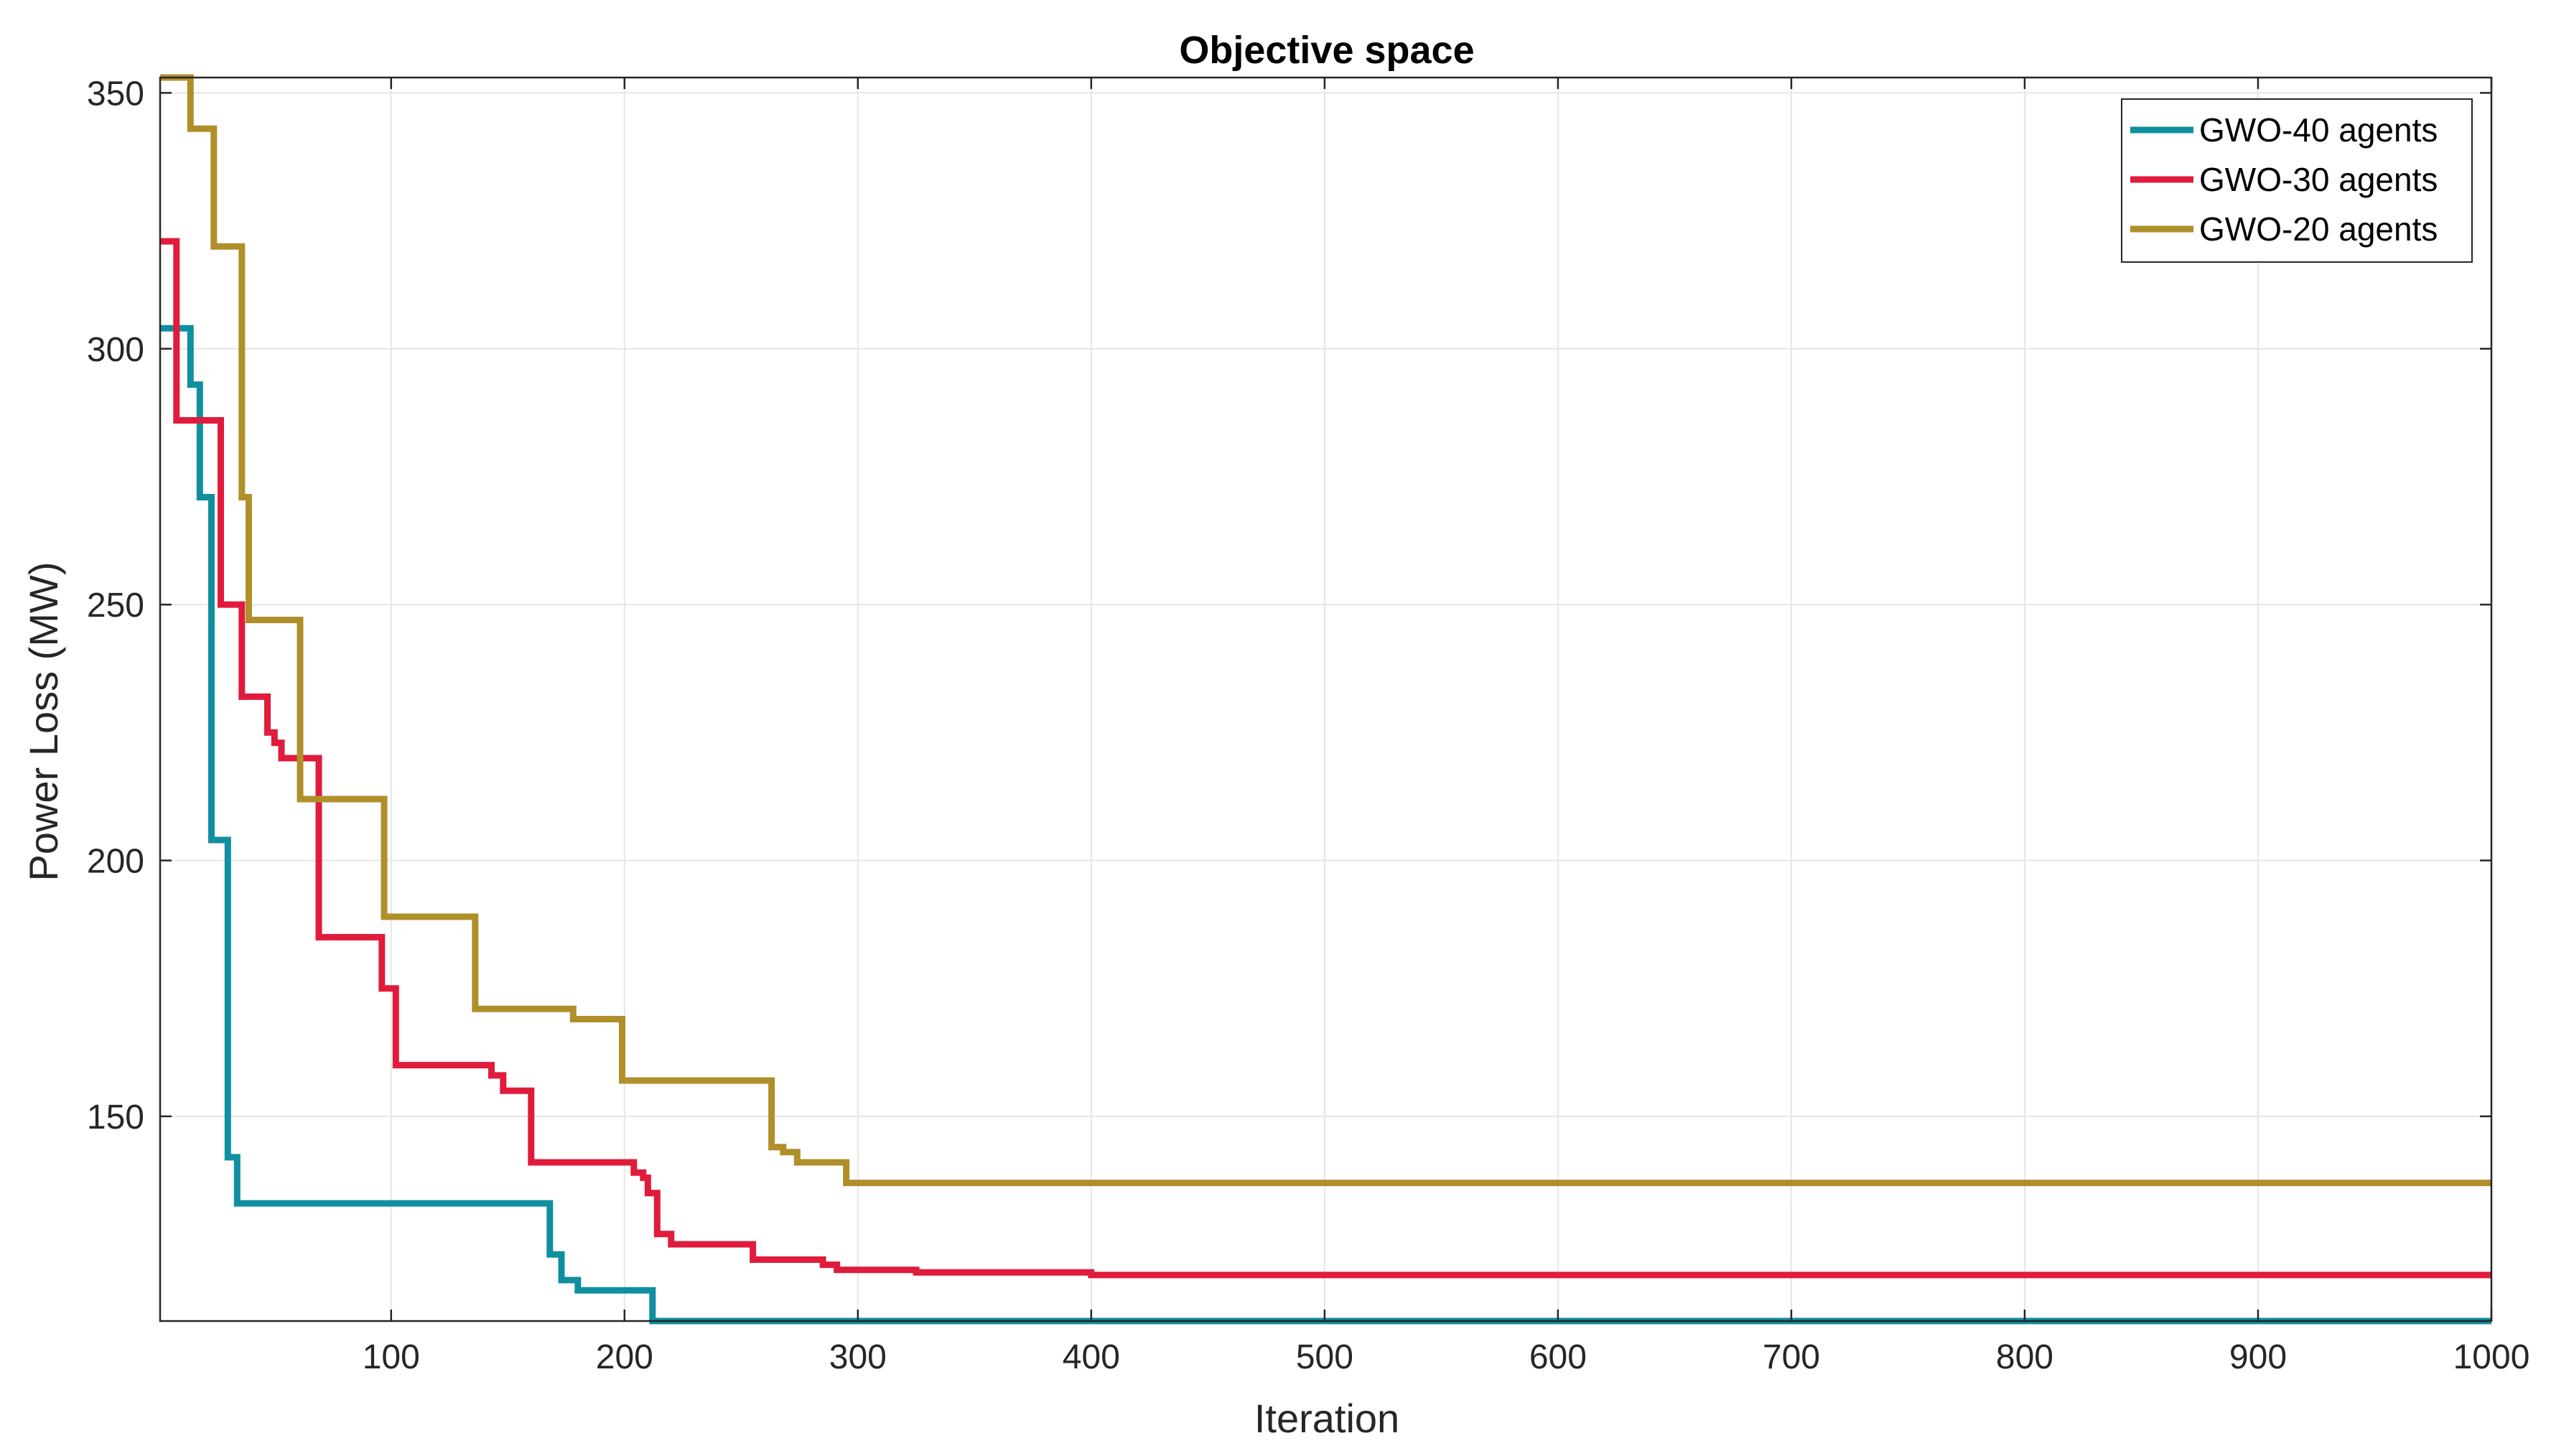 Image resolution: width=2551 pixels, height=1456 pixels. What do you see at coordinates (43, 722) in the screenshot?
I see `y-axis-label: Power Loss (MW)` at bounding box center [43, 722].